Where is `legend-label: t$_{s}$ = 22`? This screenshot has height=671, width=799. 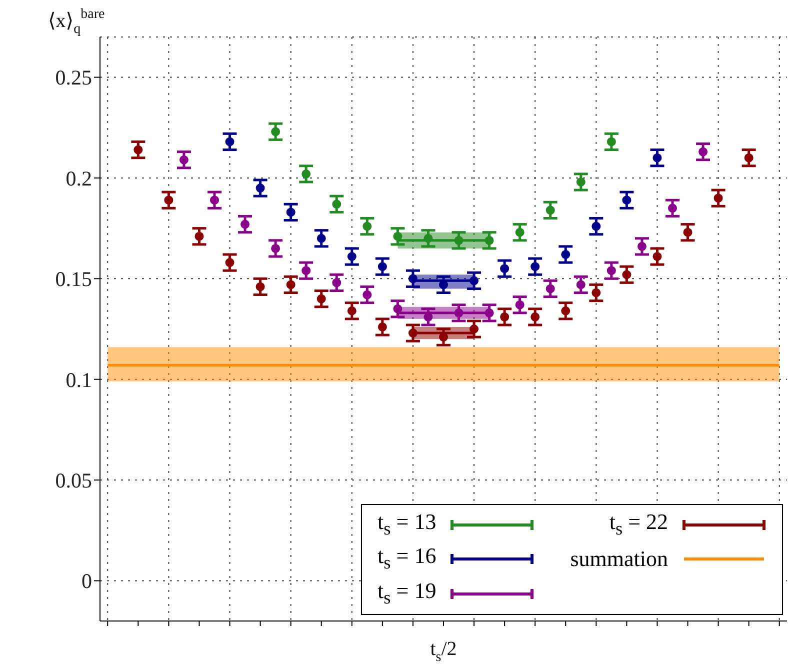 legend-label: t$_{s}$ = 22 is located at coordinates (638, 524).